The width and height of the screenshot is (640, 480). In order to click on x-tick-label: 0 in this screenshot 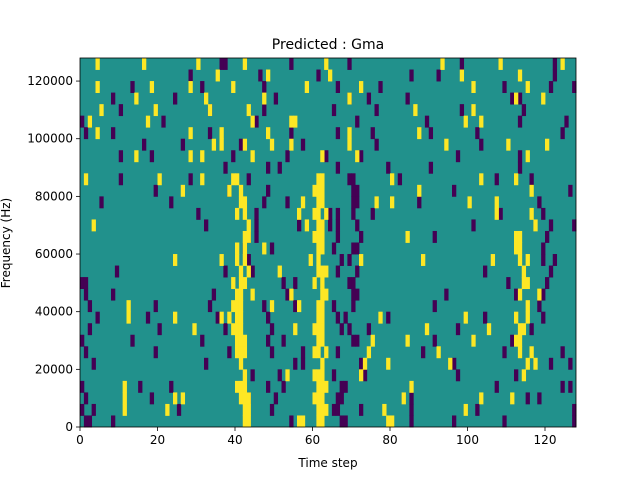, I will do `click(80, 440)`.